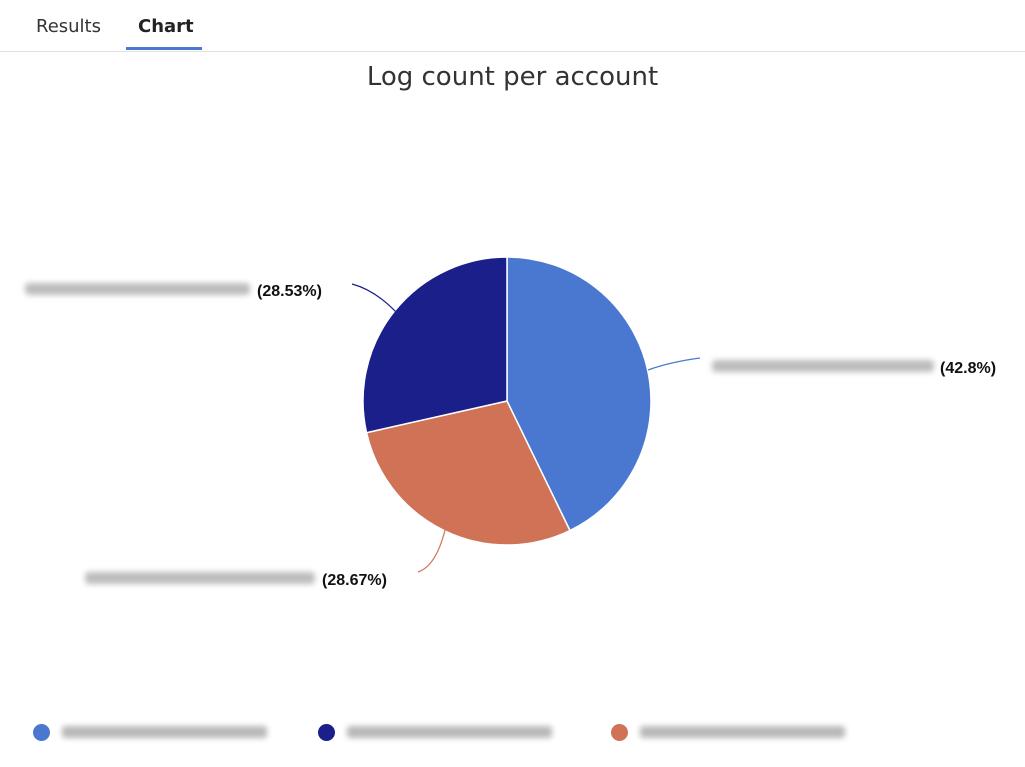  Describe the element at coordinates (512, 77) in the screenshot. I see `chart-title: Log count per account` at that location.